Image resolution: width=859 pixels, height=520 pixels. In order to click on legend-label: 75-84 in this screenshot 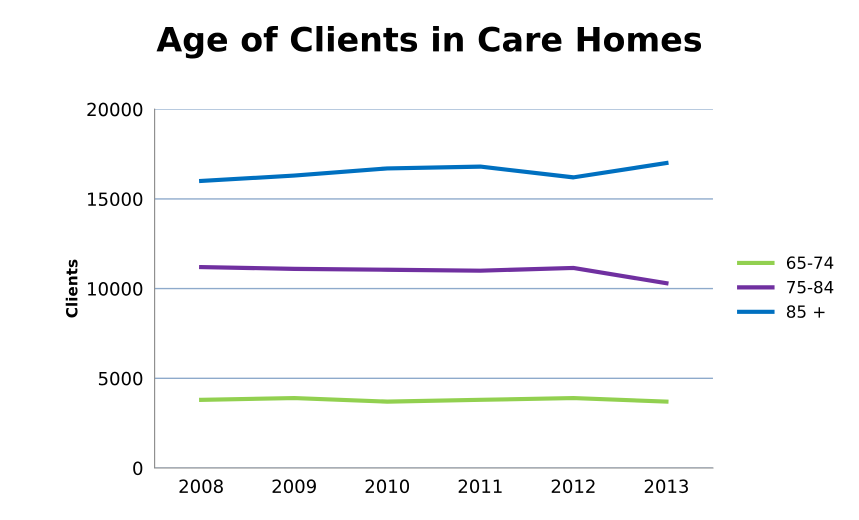, I will do `click(810, 287)`.